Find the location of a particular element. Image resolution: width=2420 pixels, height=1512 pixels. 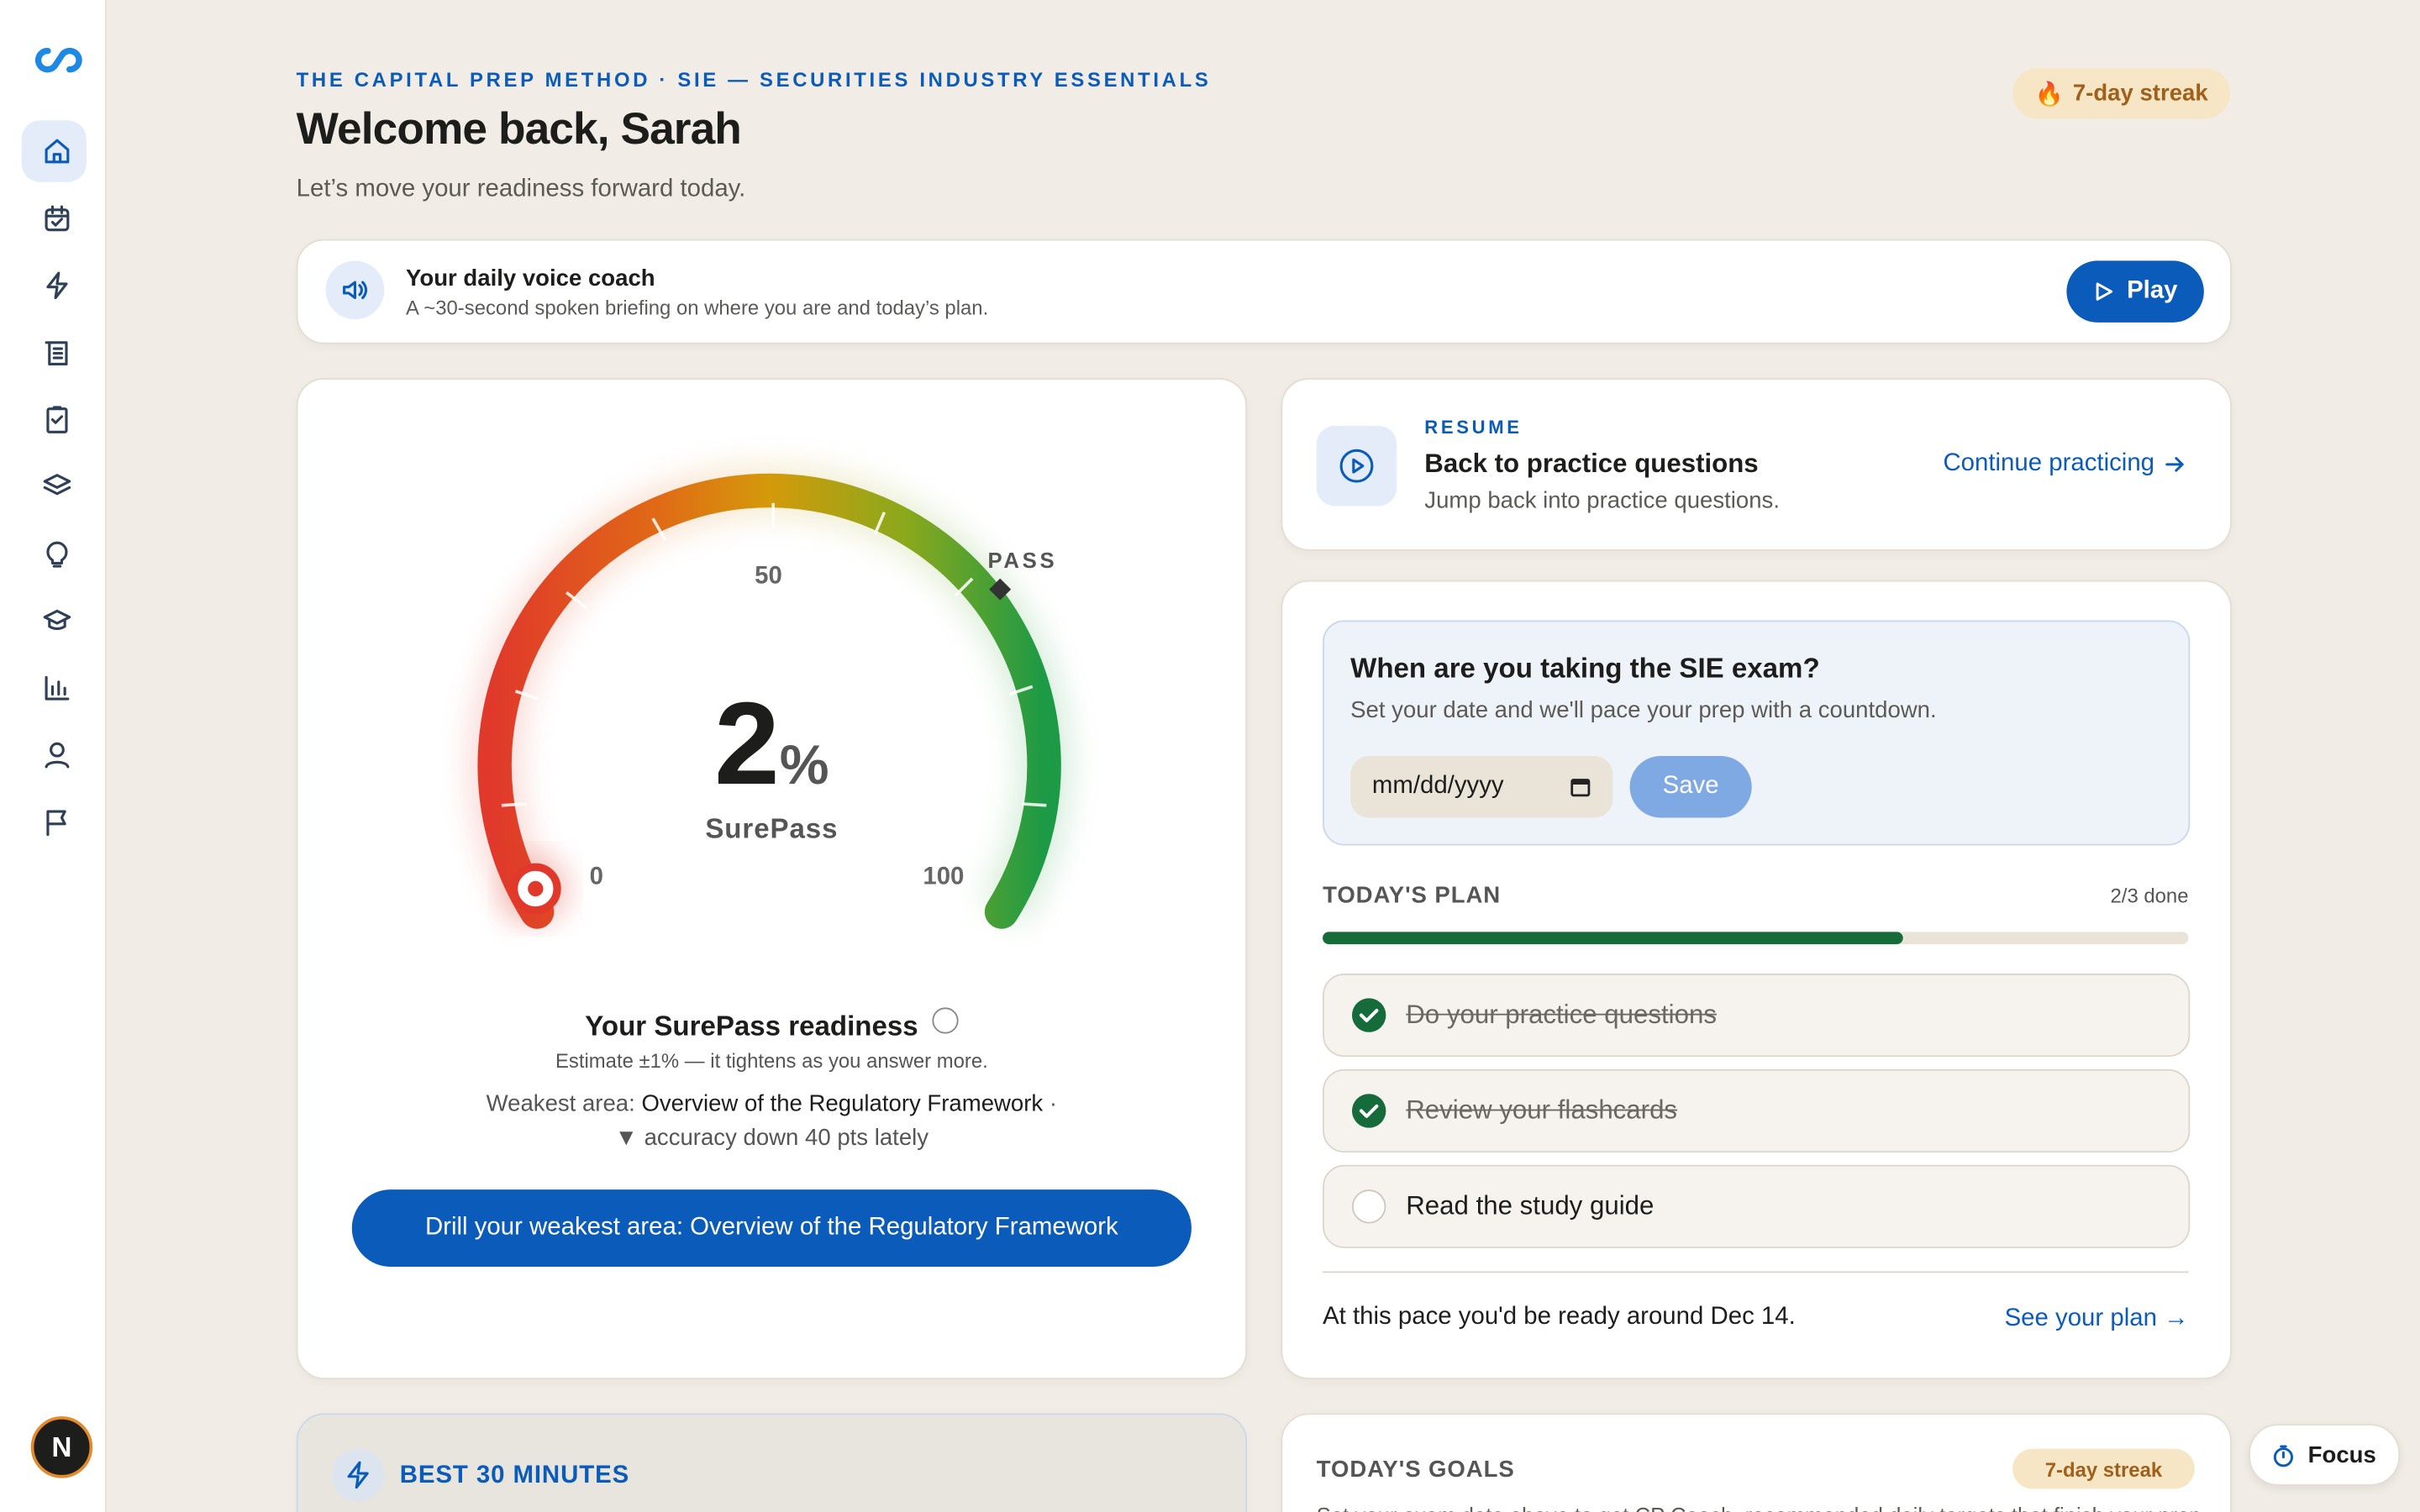

readiness-title-row: Your SurePass readiness is located at coordinates (771, 1024).